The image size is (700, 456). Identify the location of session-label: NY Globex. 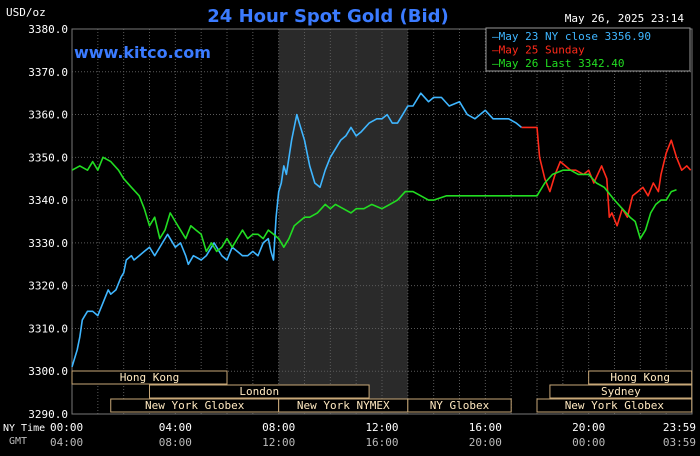
(460, 405).